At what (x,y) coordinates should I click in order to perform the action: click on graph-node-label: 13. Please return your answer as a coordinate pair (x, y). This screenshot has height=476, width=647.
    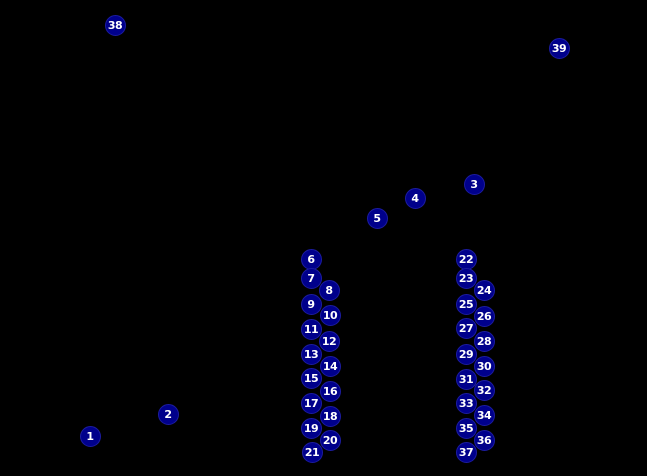
    Looking at the image, I should click on (311, 354).